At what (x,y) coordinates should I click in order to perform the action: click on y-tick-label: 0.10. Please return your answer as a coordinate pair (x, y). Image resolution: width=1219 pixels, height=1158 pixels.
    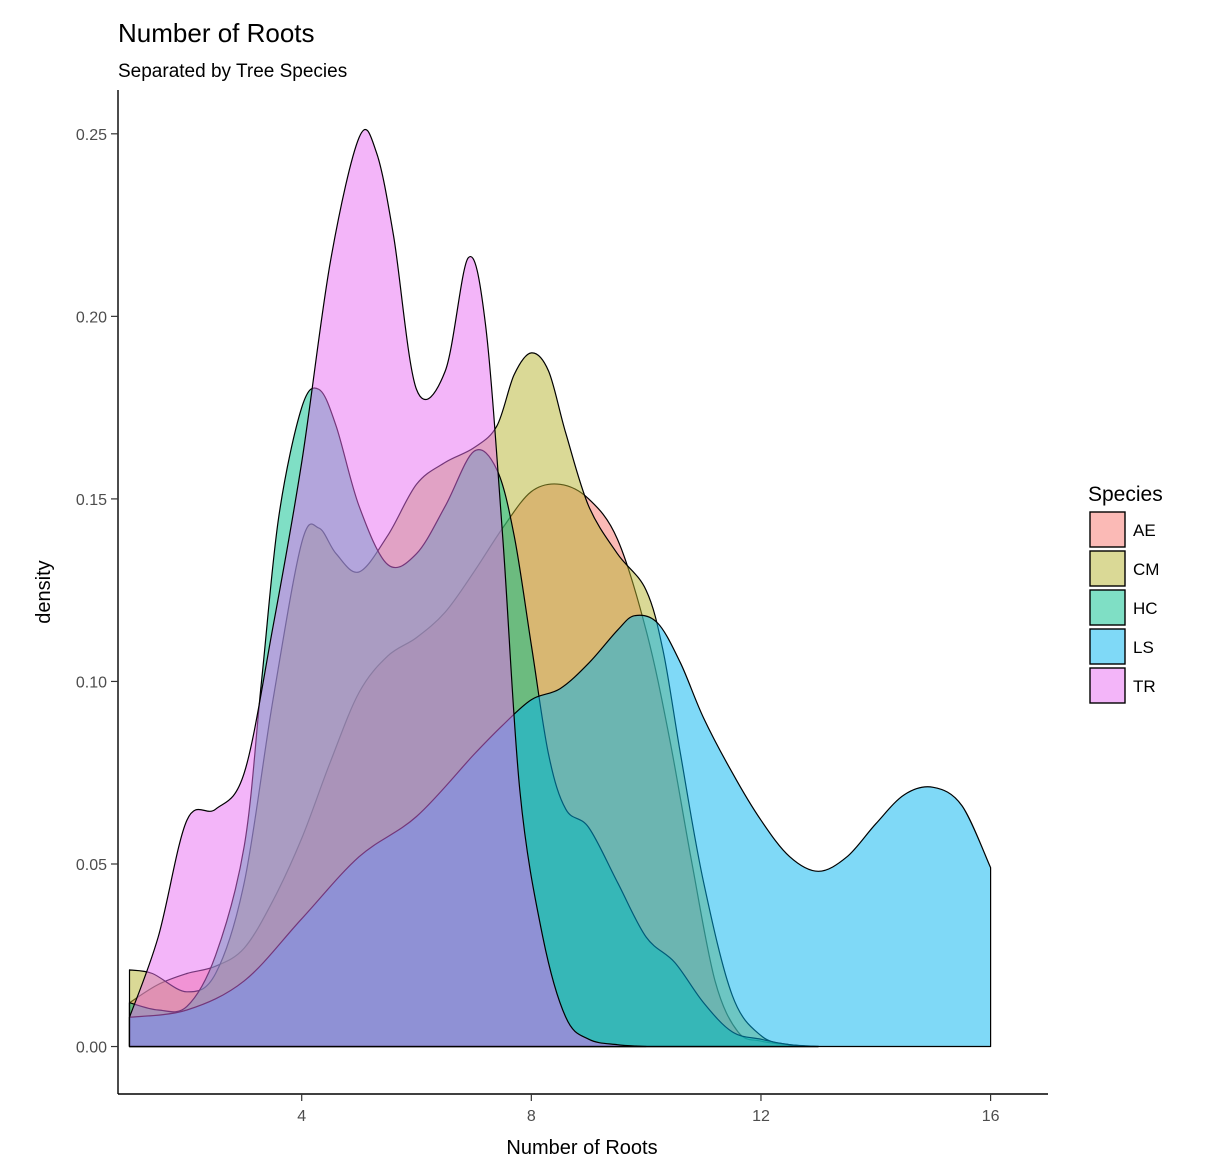
    Looking at the image, I should click on (91, 682).